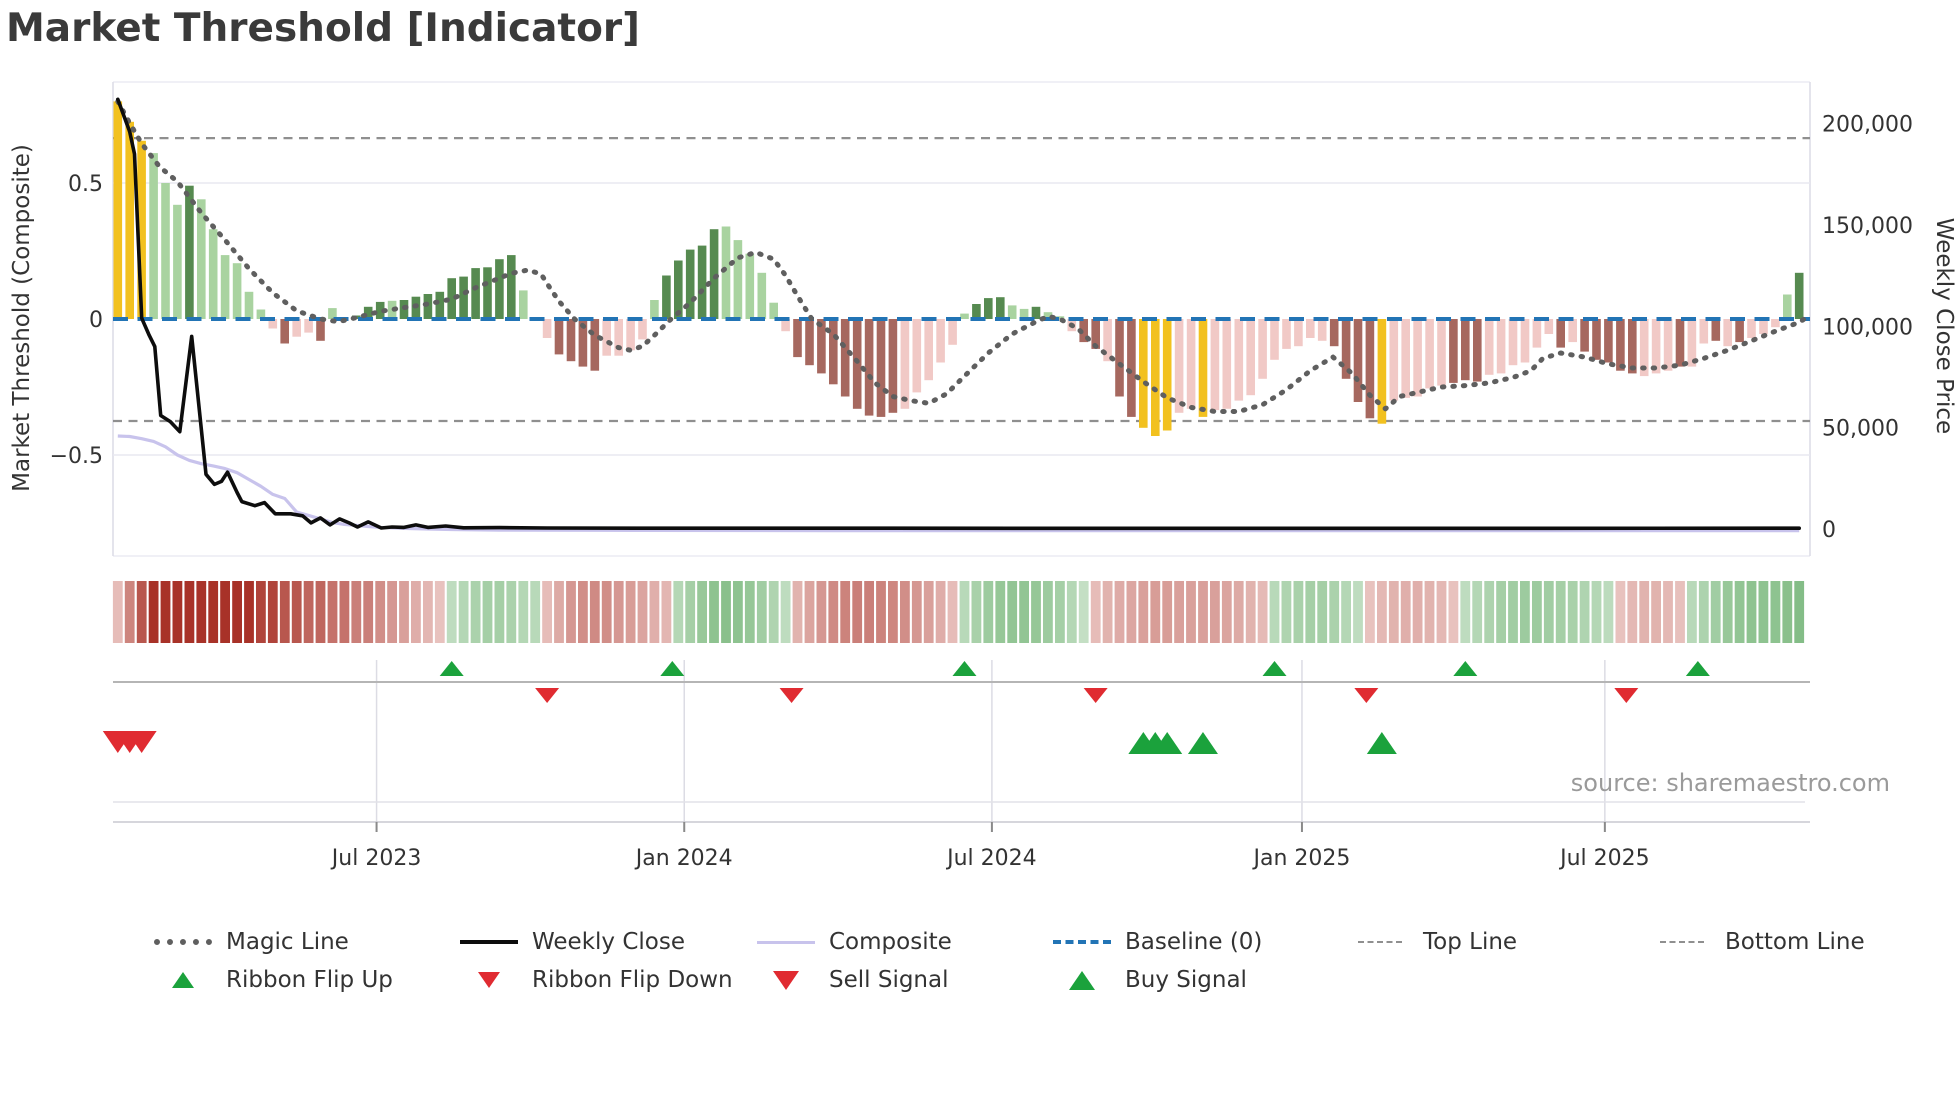 The height and width of the screenshot is (1102, 1960). I want to click on right-tick-label: 0, so click(1829, 530).